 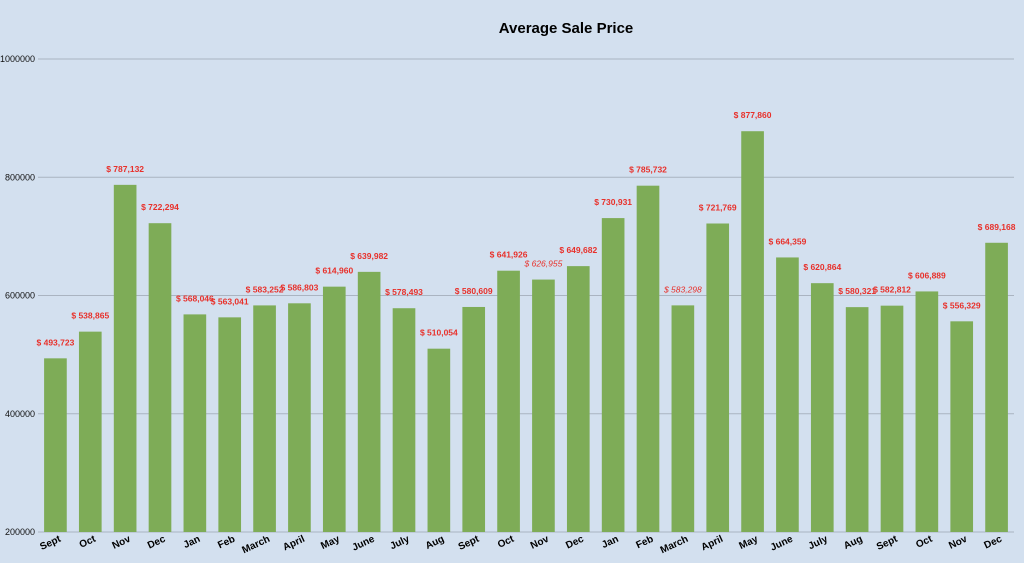 What do you see at coordinates (682, 289) in the screenshot?
I see `data-label: $ 583,298` at bounding box center [682, 289].